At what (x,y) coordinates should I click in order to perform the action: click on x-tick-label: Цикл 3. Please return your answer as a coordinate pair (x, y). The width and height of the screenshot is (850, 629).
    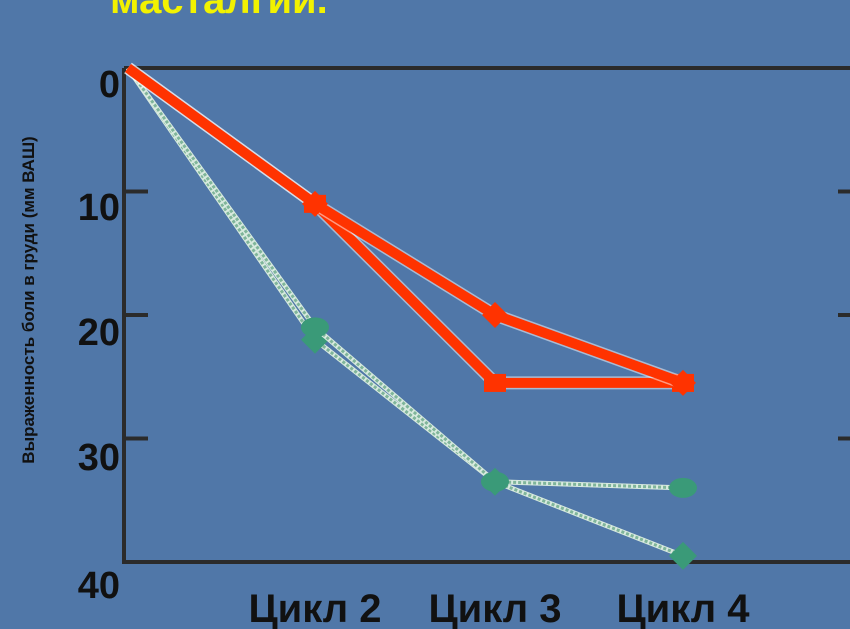
    Looking at the image, I should click on (494, 608).